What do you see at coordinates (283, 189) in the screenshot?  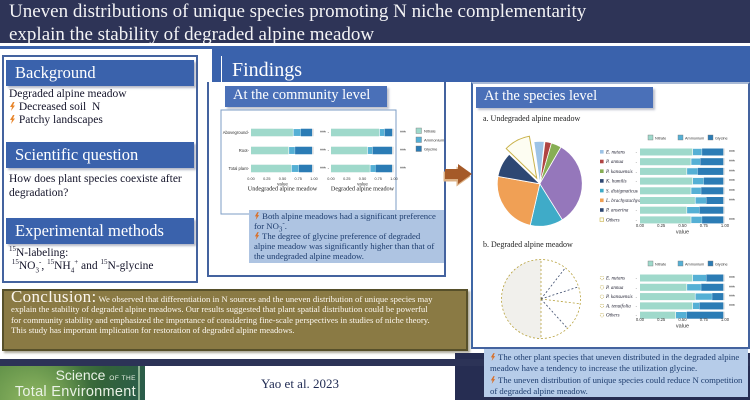 I see `svg-text: Undegraded alpine meadow` at bounding box center [283, 189].